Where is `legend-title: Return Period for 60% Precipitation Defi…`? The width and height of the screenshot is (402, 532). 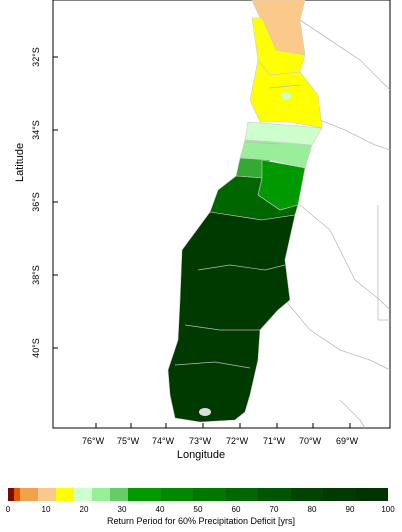 legend-title: Return Period for 60% Precipitation Defi… is located at coordinates (201, 521).